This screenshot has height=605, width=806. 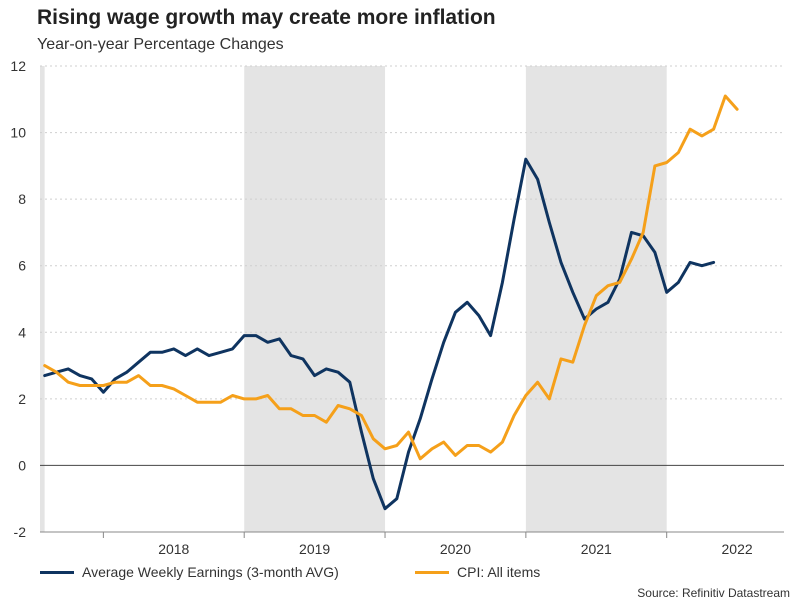 What do you see at coordinates (18, 66) in the screenshot?
I see `y-tick-label: 12` at bounding box center [18, 66].